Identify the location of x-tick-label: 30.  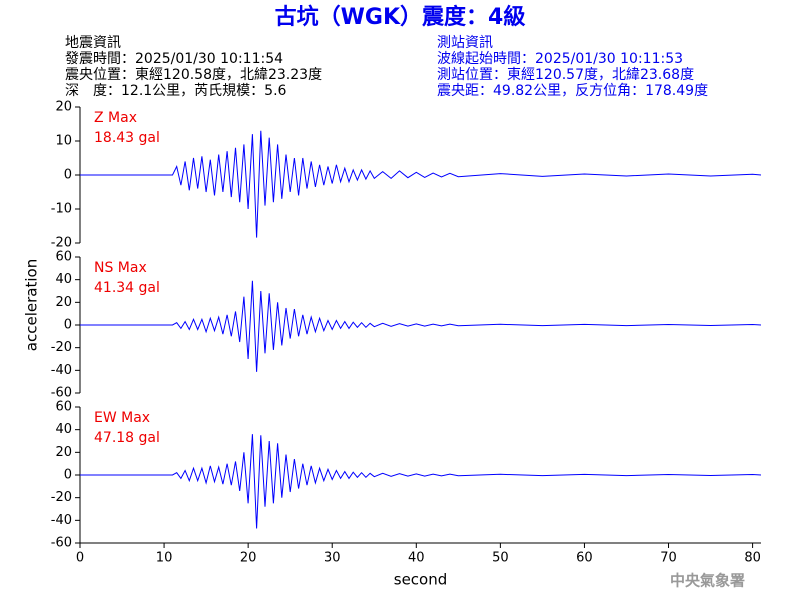
(332, 558).